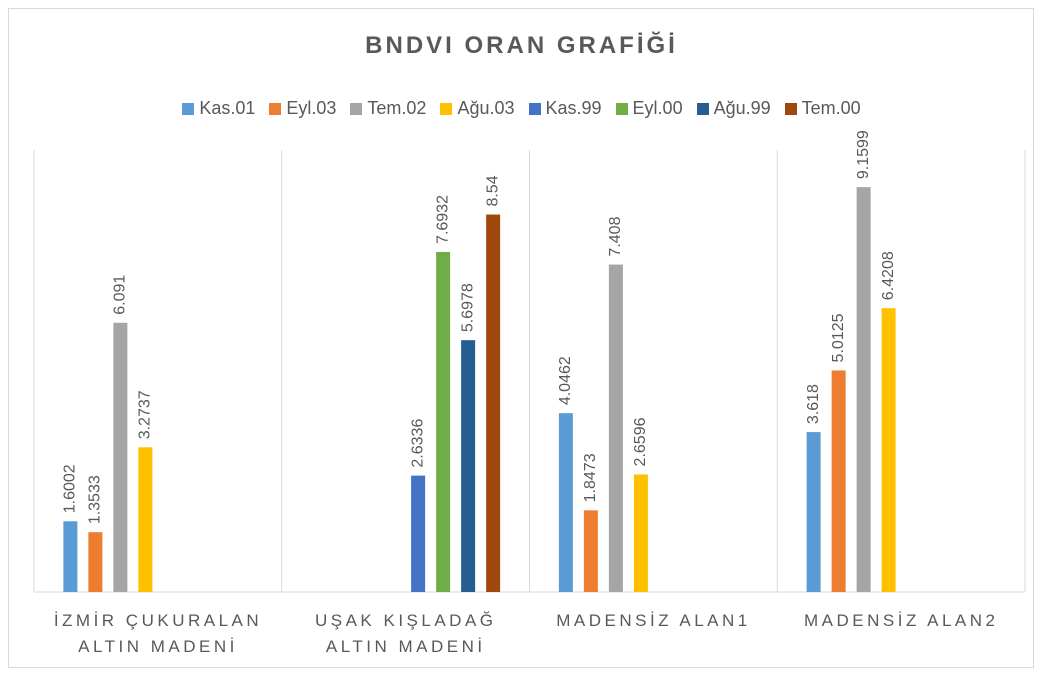 This screenshot has width=1043, height=678. I want to click on data-label: 6.091, so click(120, 295).